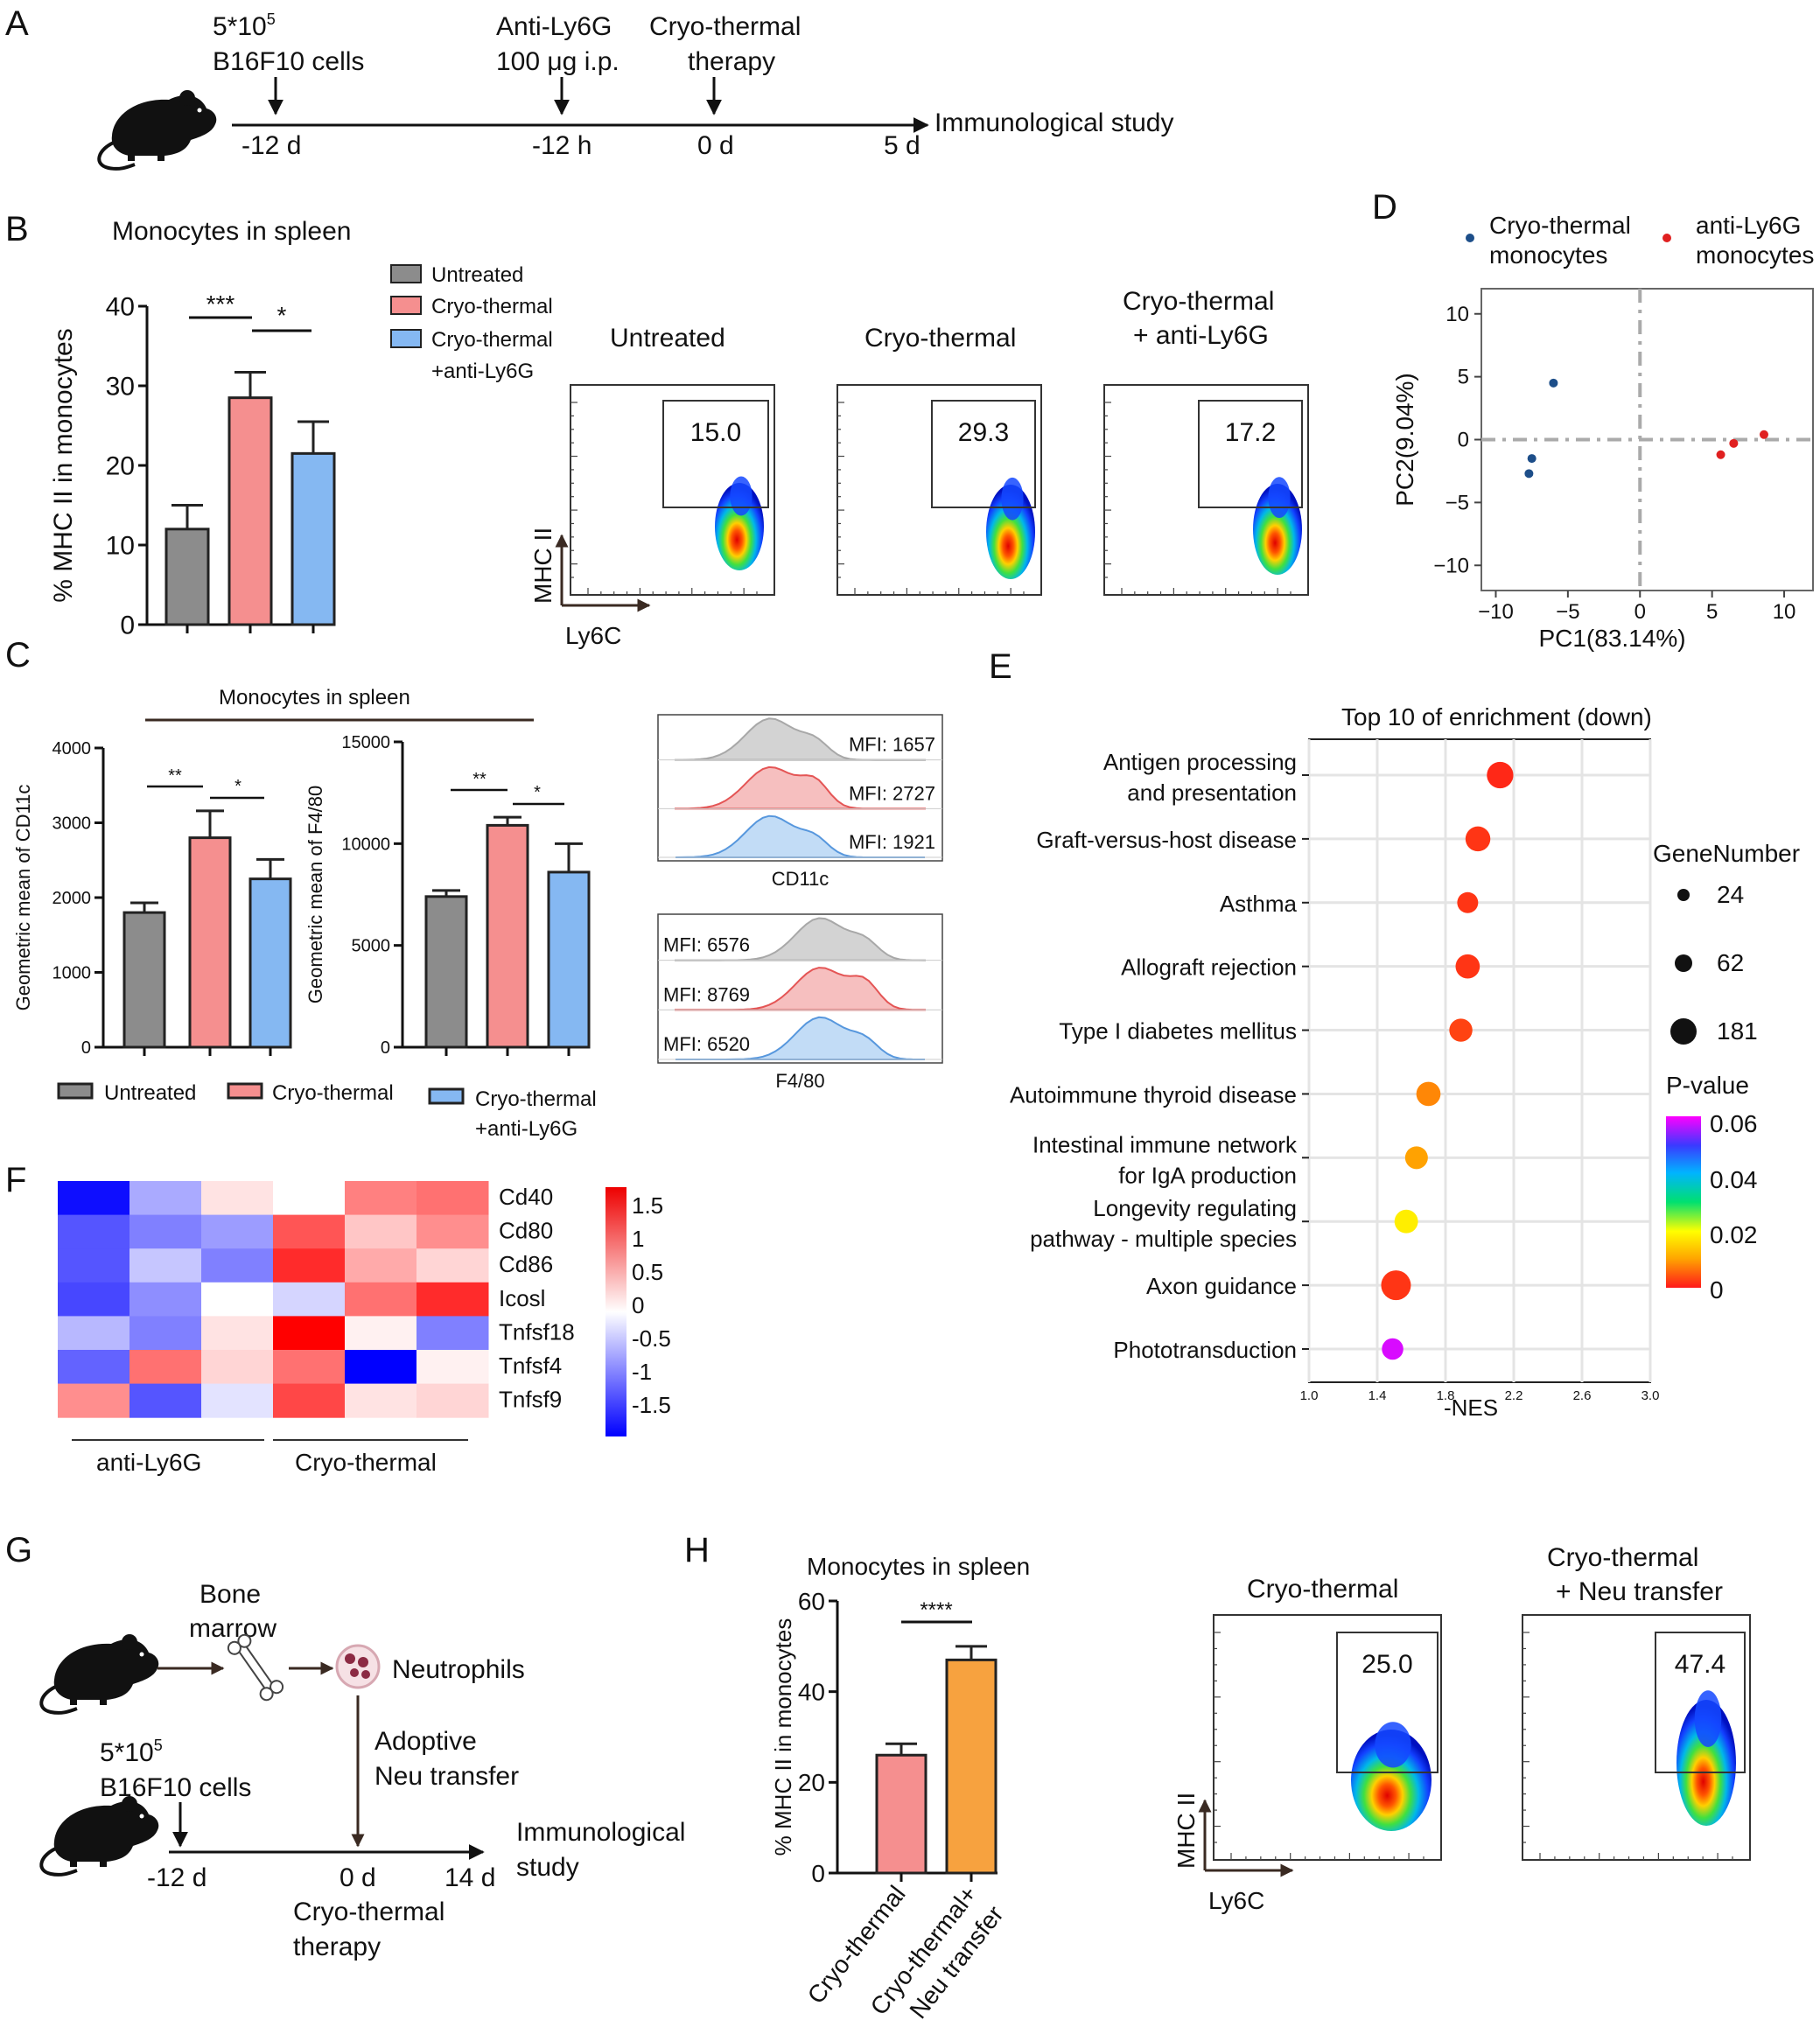  I want to click on gene-label: Cd86, so click(526, 1264).